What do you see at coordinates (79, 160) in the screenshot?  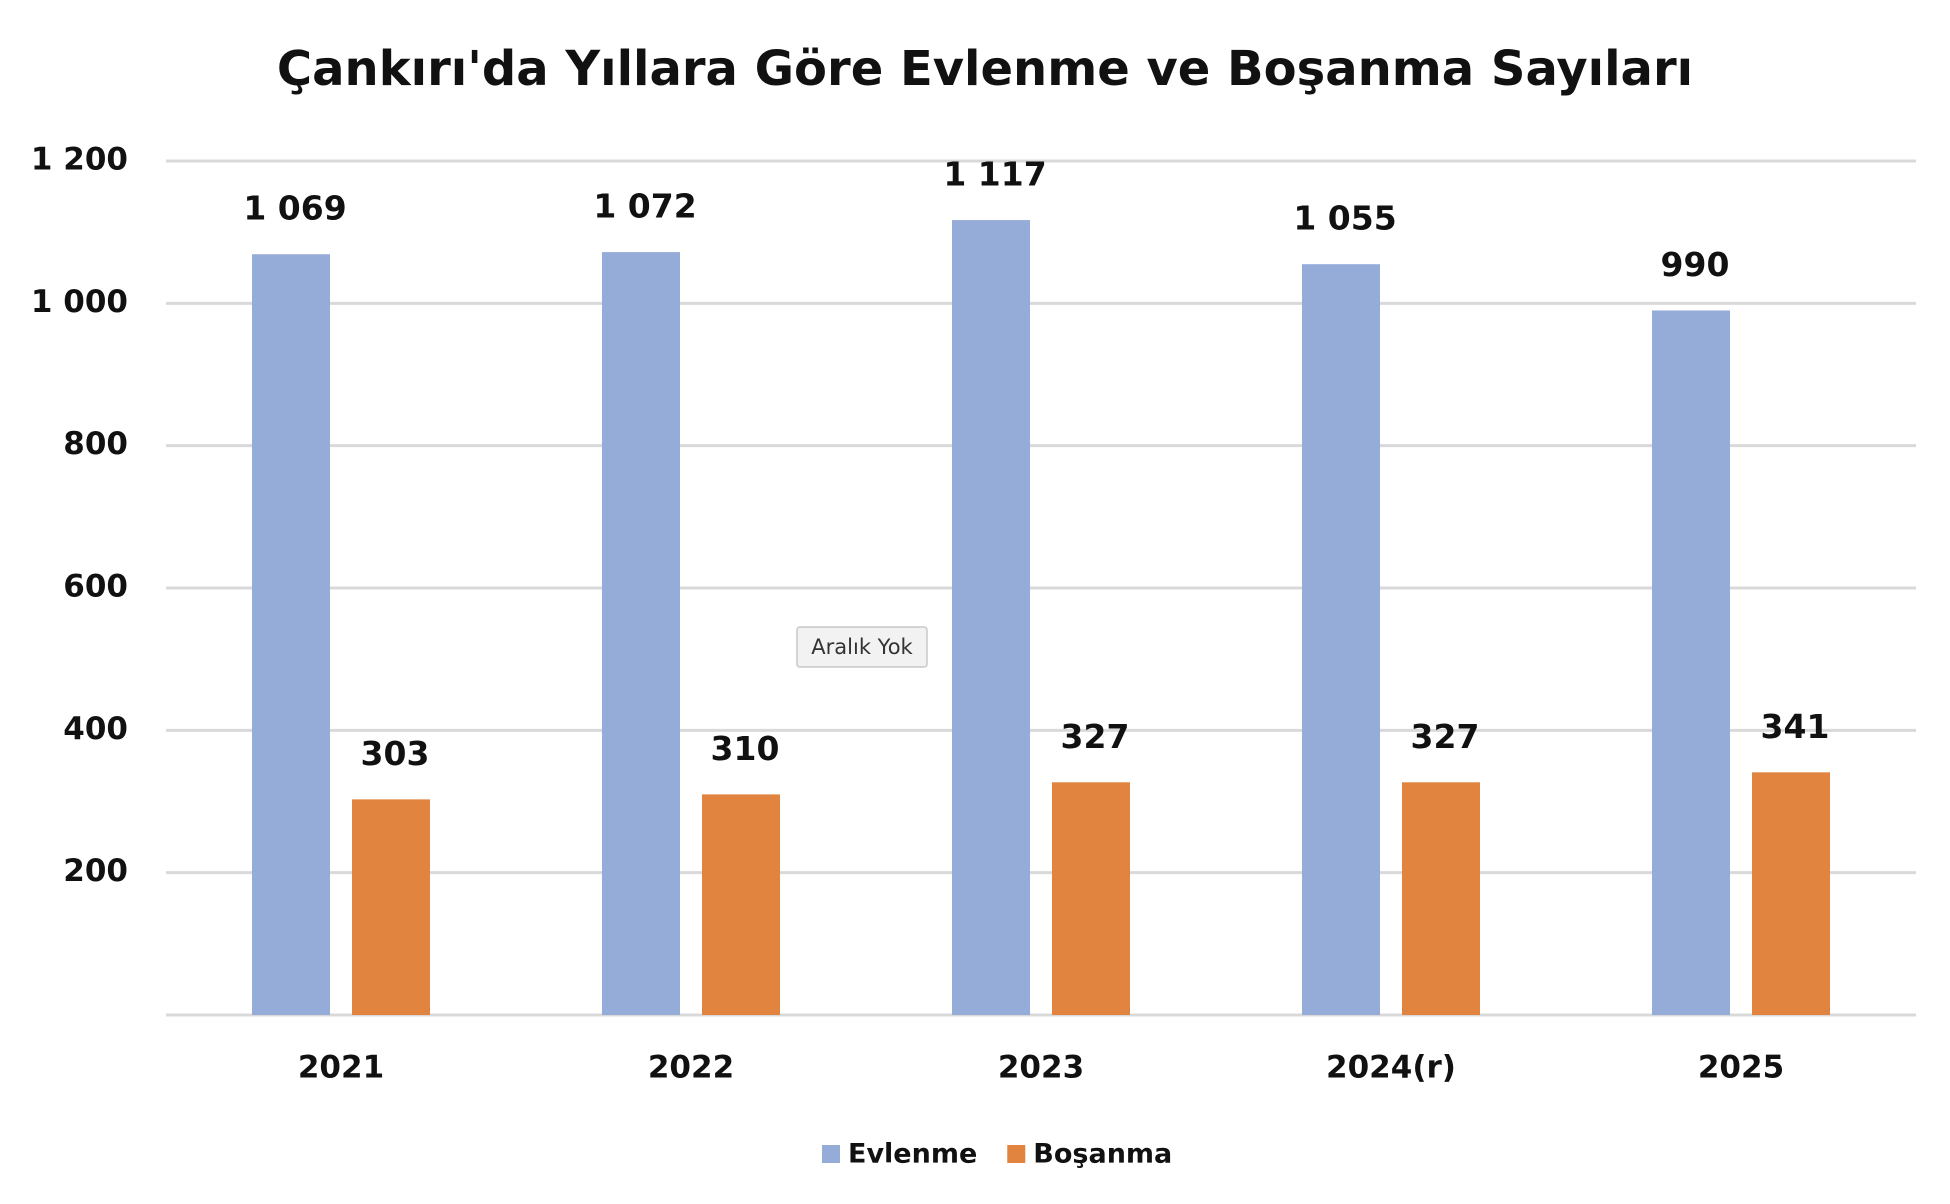 I see `y-tick-label: 1 200` at bounding box center [79, 160].